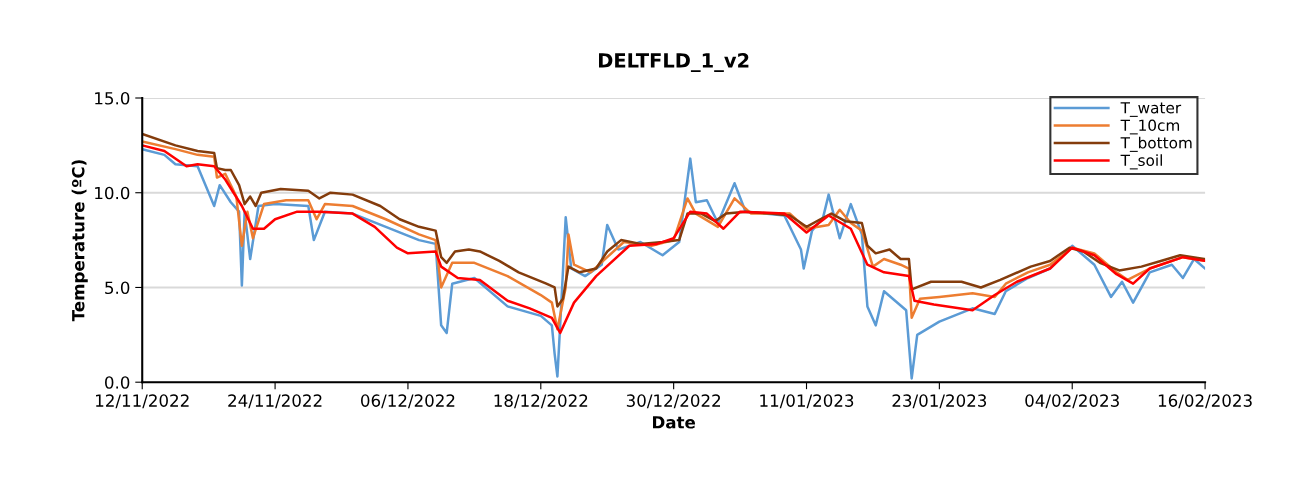 The width and height of the screenshot is (1293, 490). What do you see at coordinates (408, 401) in the screenshot?
I see `x-tick-label: 06/12/2022` at bounding box center [408, 401].